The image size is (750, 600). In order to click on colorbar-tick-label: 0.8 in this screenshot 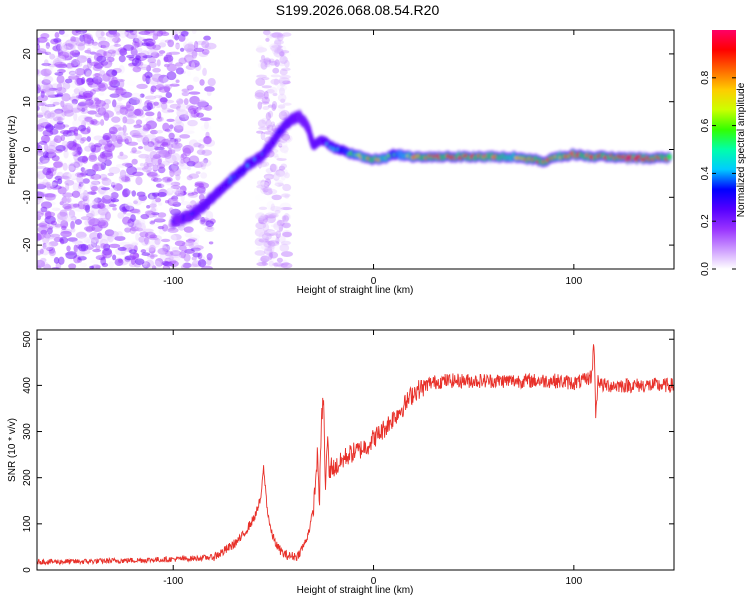, I will do `click(705, 77)`.